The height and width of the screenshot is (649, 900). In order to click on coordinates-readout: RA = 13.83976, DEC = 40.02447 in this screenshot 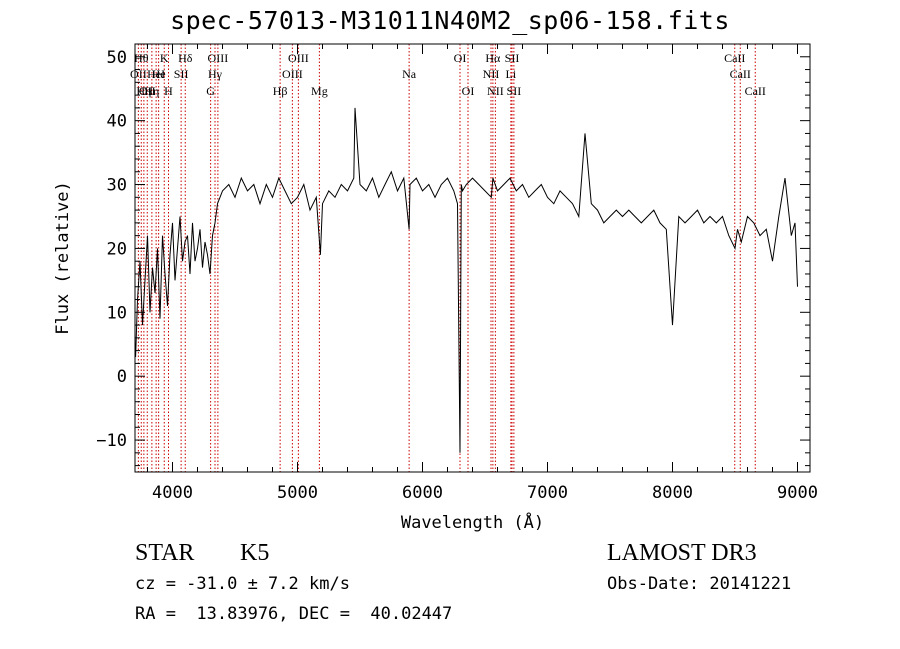, I will do `click(294, 614)`.